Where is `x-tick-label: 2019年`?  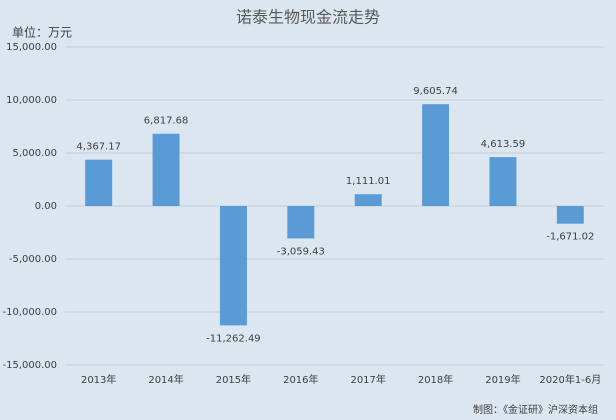 x-tick-label: 2019年 is located at coordinates (502, 379).